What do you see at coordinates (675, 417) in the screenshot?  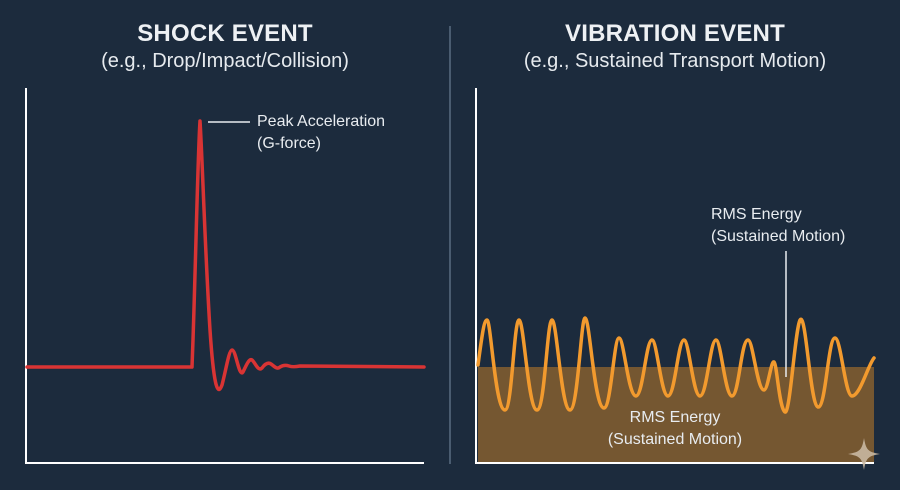 I see `rms-fill-label-line1: RMS Energy` at bounding box center [675, 417].